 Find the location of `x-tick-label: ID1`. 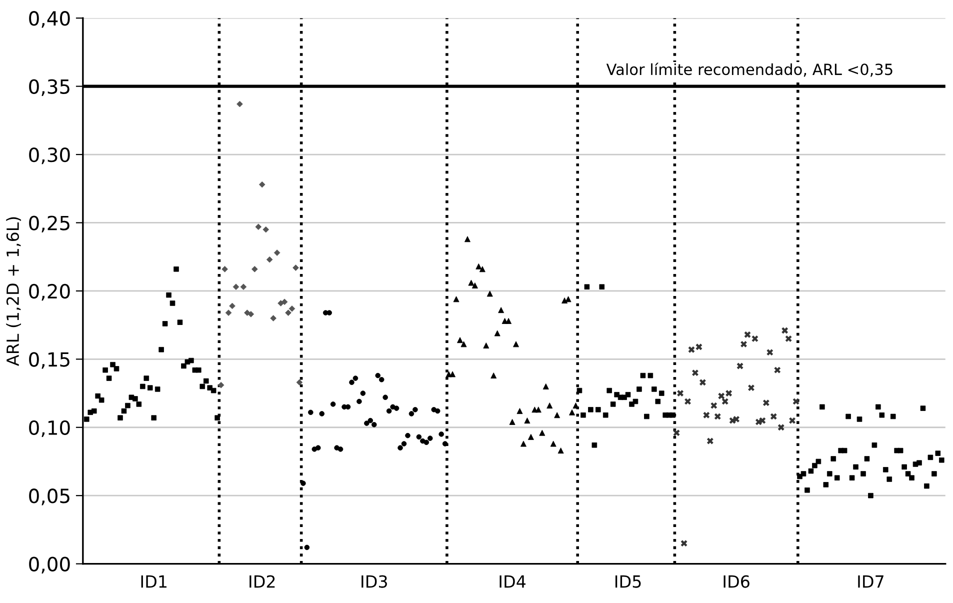

x-tick-label: ID1 is located at coordinates (153, 581).